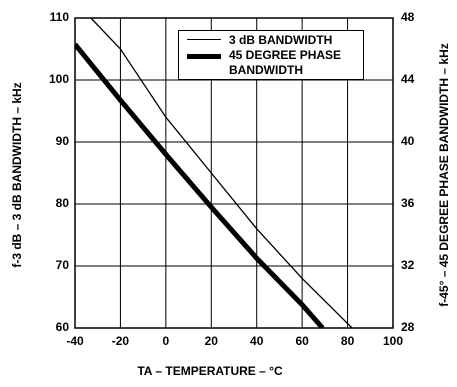 Image resolution: width=457 pixels, height=387 pixels. Describe the element at coordinates (348, 341) in the screenshot. I see `x-tick-label: 80` at that location.